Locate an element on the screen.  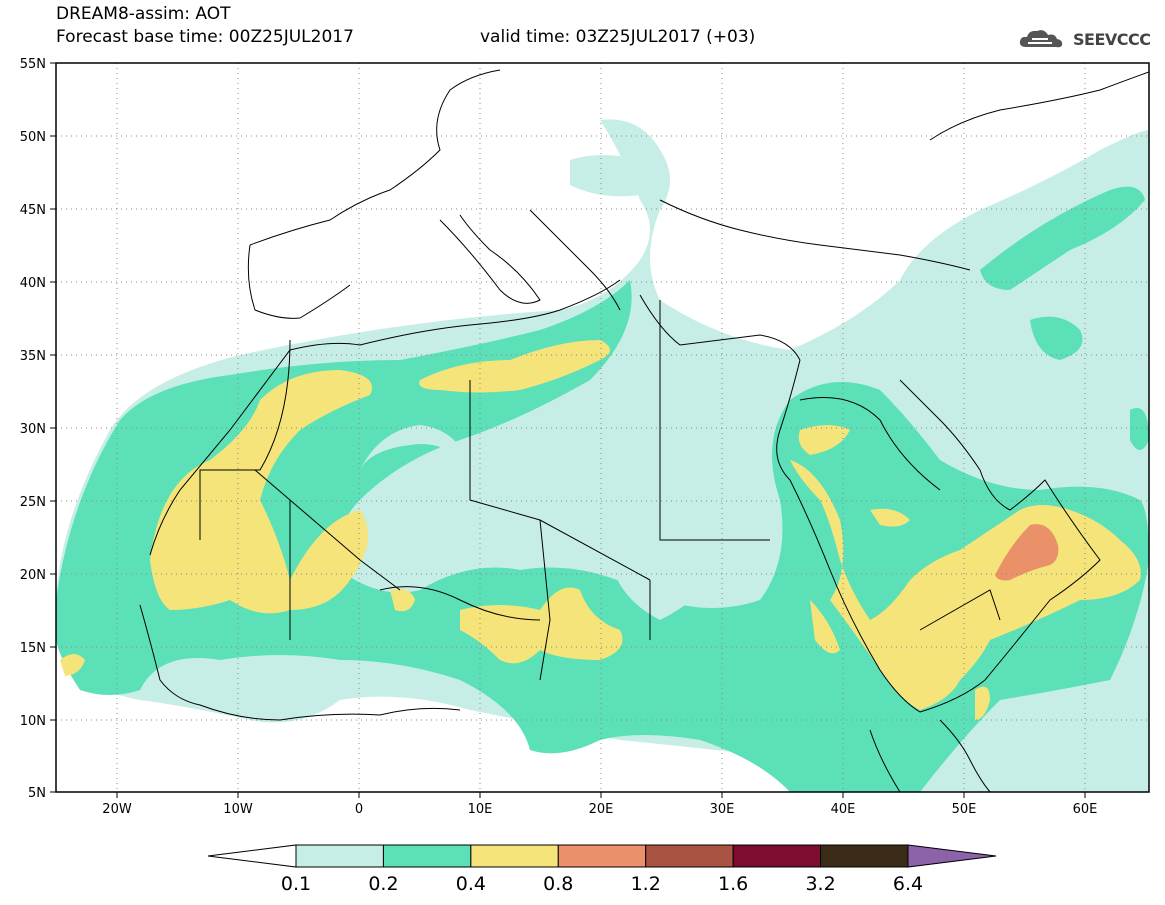
lat-tick-label: 55N is located at coordinates (33, 64).